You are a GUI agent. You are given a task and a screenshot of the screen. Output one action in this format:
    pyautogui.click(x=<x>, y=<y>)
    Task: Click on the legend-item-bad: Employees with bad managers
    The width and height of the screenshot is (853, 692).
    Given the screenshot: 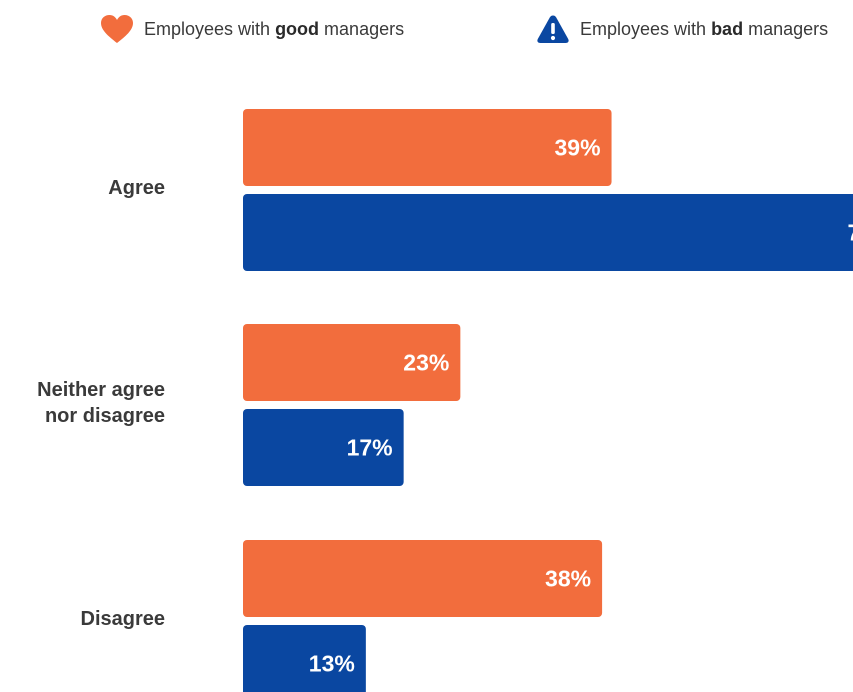 What is the action you would take?
    pyautogui.click(x=682, y=29)
    